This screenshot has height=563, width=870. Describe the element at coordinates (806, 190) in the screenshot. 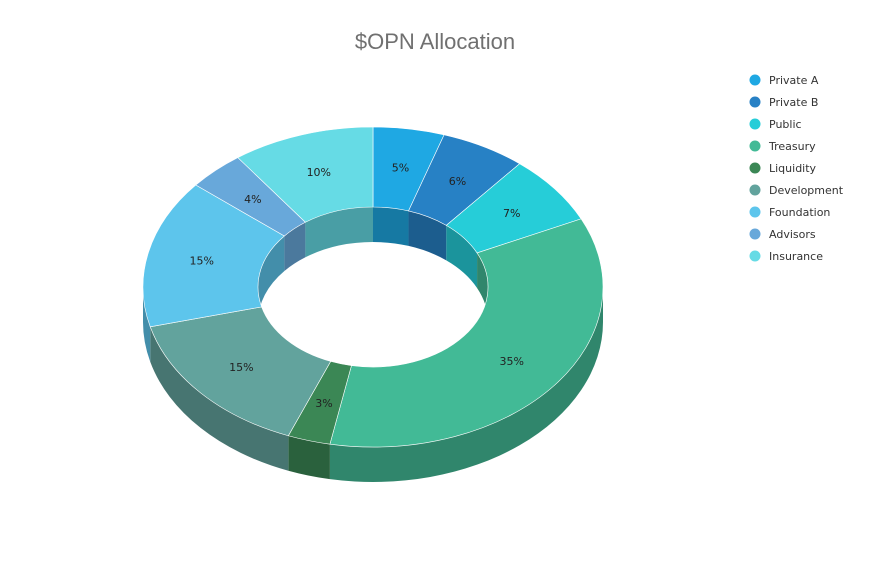

I see `legend-label: Development` at that location.